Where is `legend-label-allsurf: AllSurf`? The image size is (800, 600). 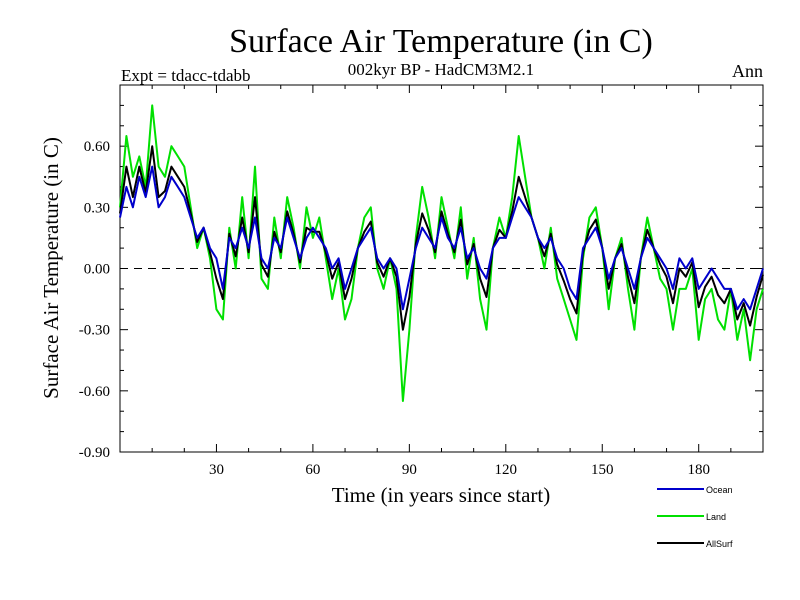
legend-label-allsurf: AllSurf is located at coordinates (719, 544).